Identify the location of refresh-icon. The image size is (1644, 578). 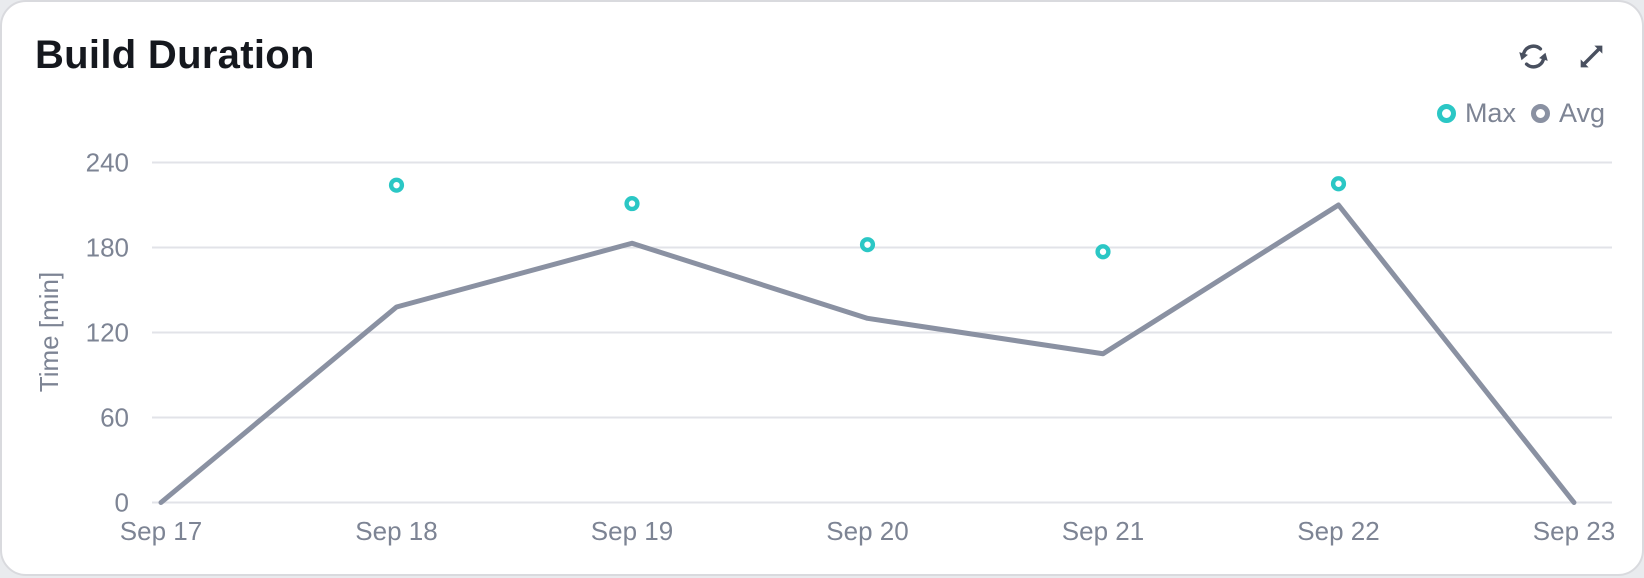
(1533, 56).